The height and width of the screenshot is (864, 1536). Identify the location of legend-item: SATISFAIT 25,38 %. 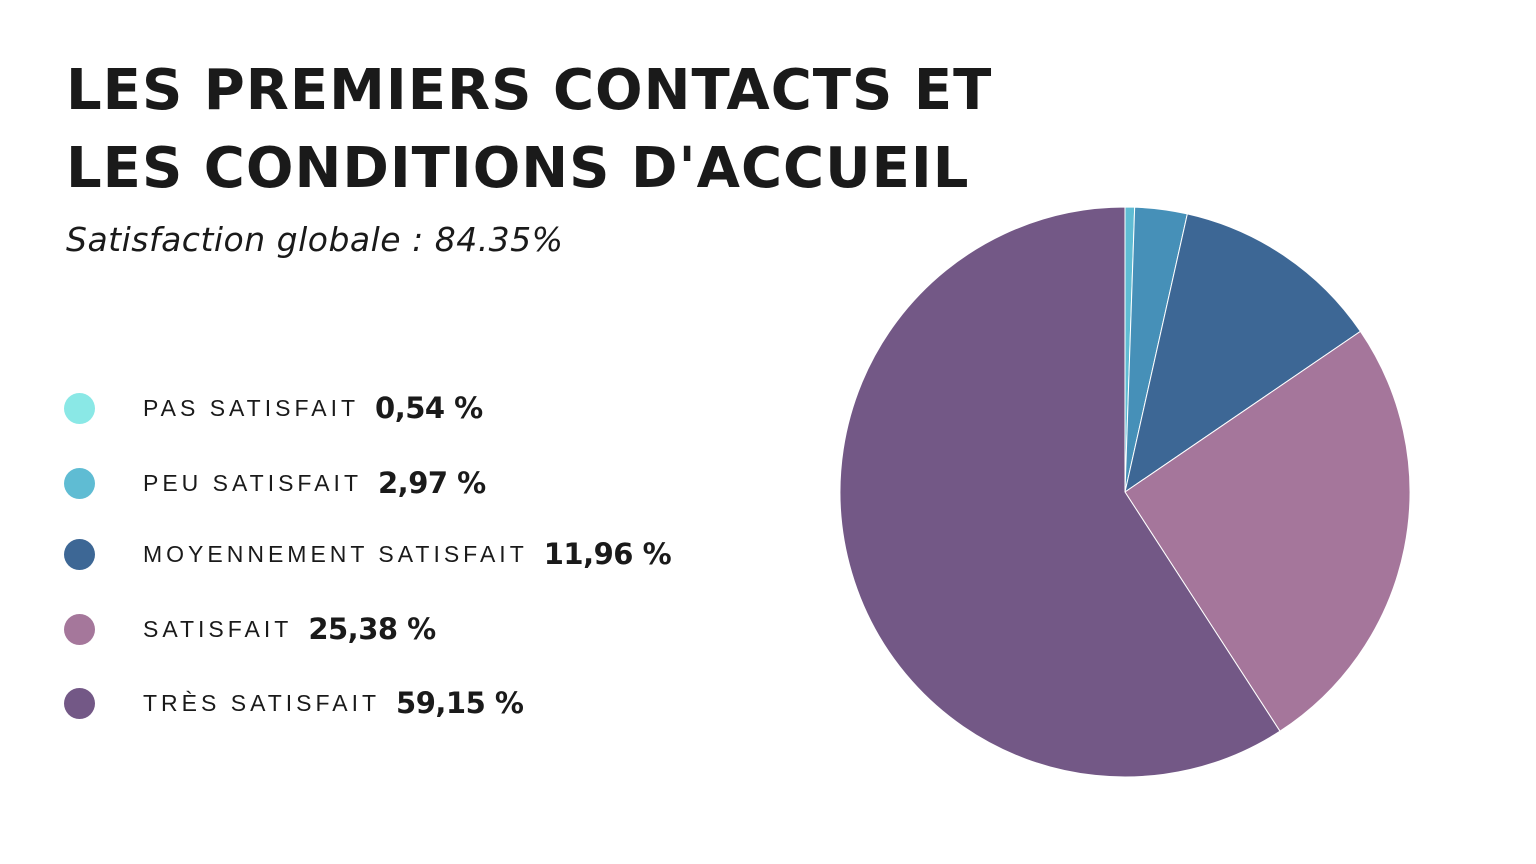
(250, 629).